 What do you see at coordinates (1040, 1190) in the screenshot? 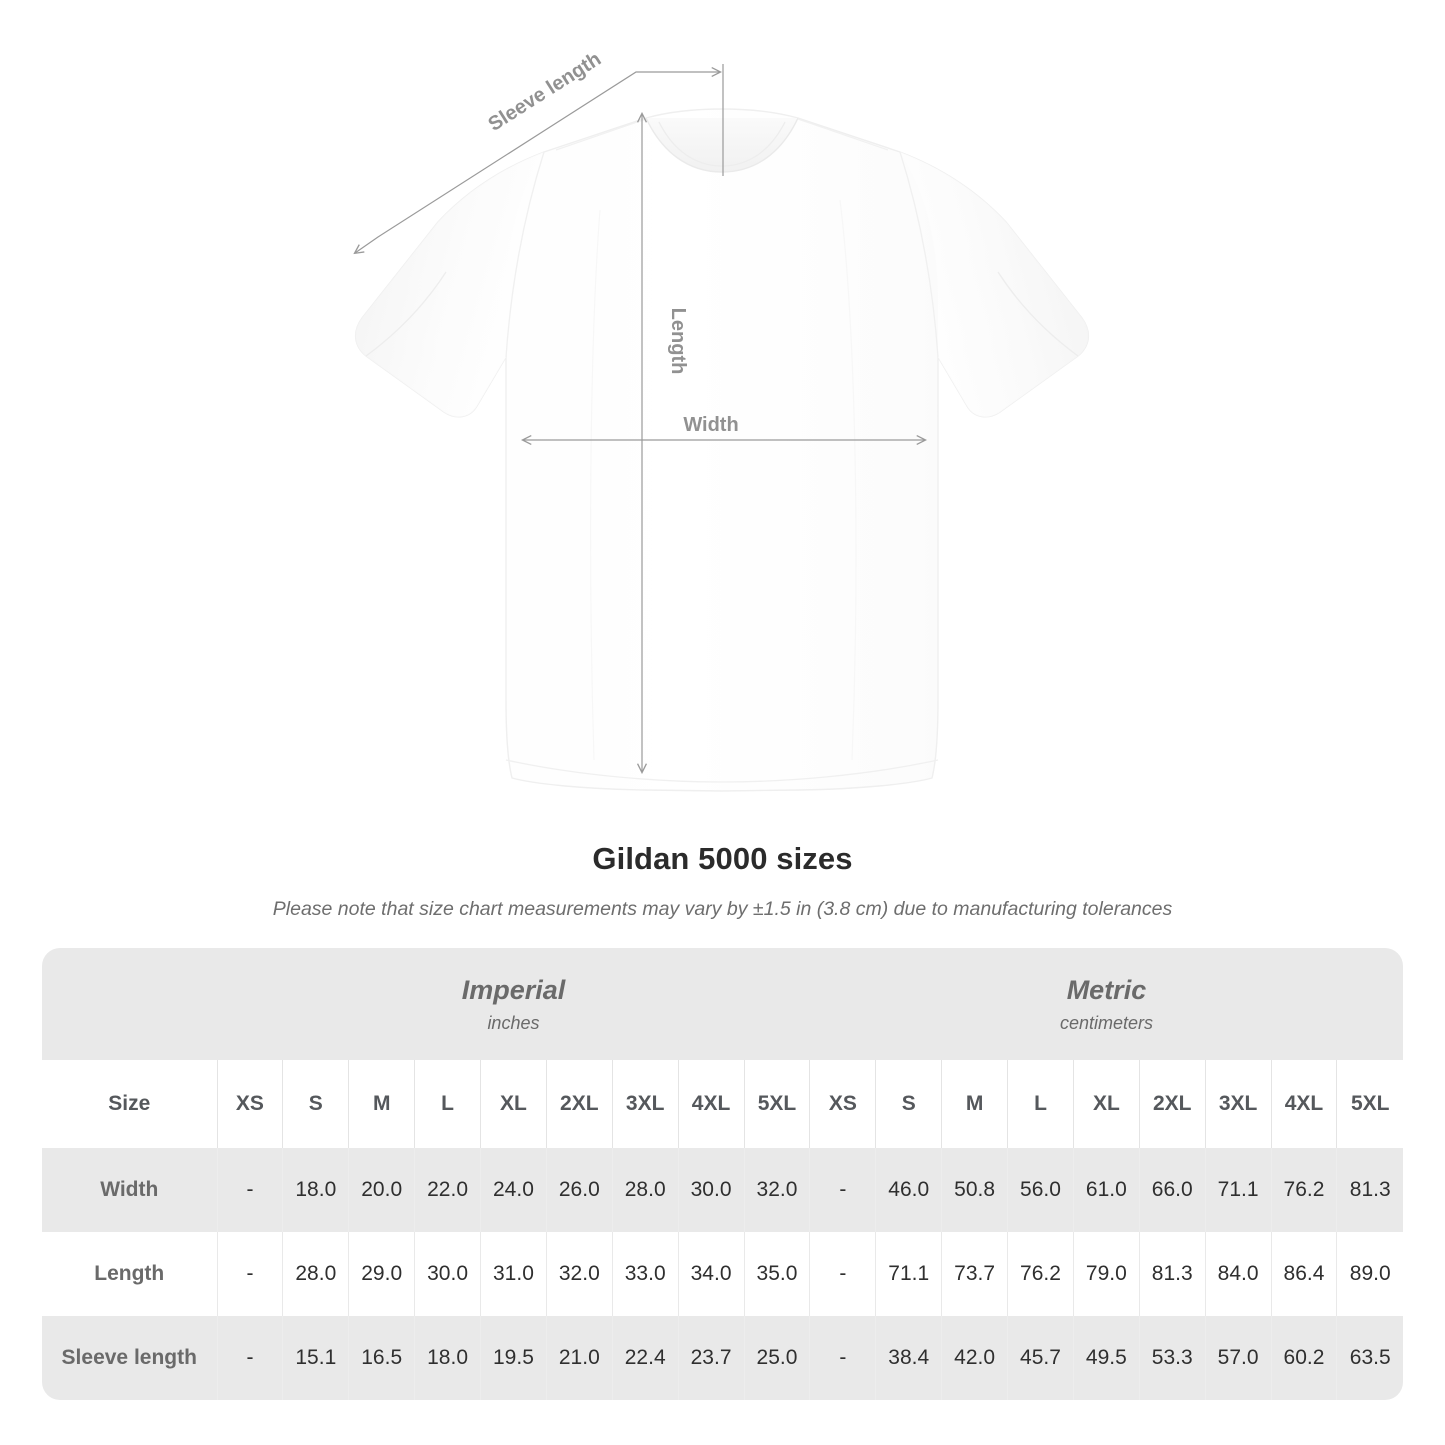
I see `measurement-cell: 56.0` at bounding box center [1040, 1190].